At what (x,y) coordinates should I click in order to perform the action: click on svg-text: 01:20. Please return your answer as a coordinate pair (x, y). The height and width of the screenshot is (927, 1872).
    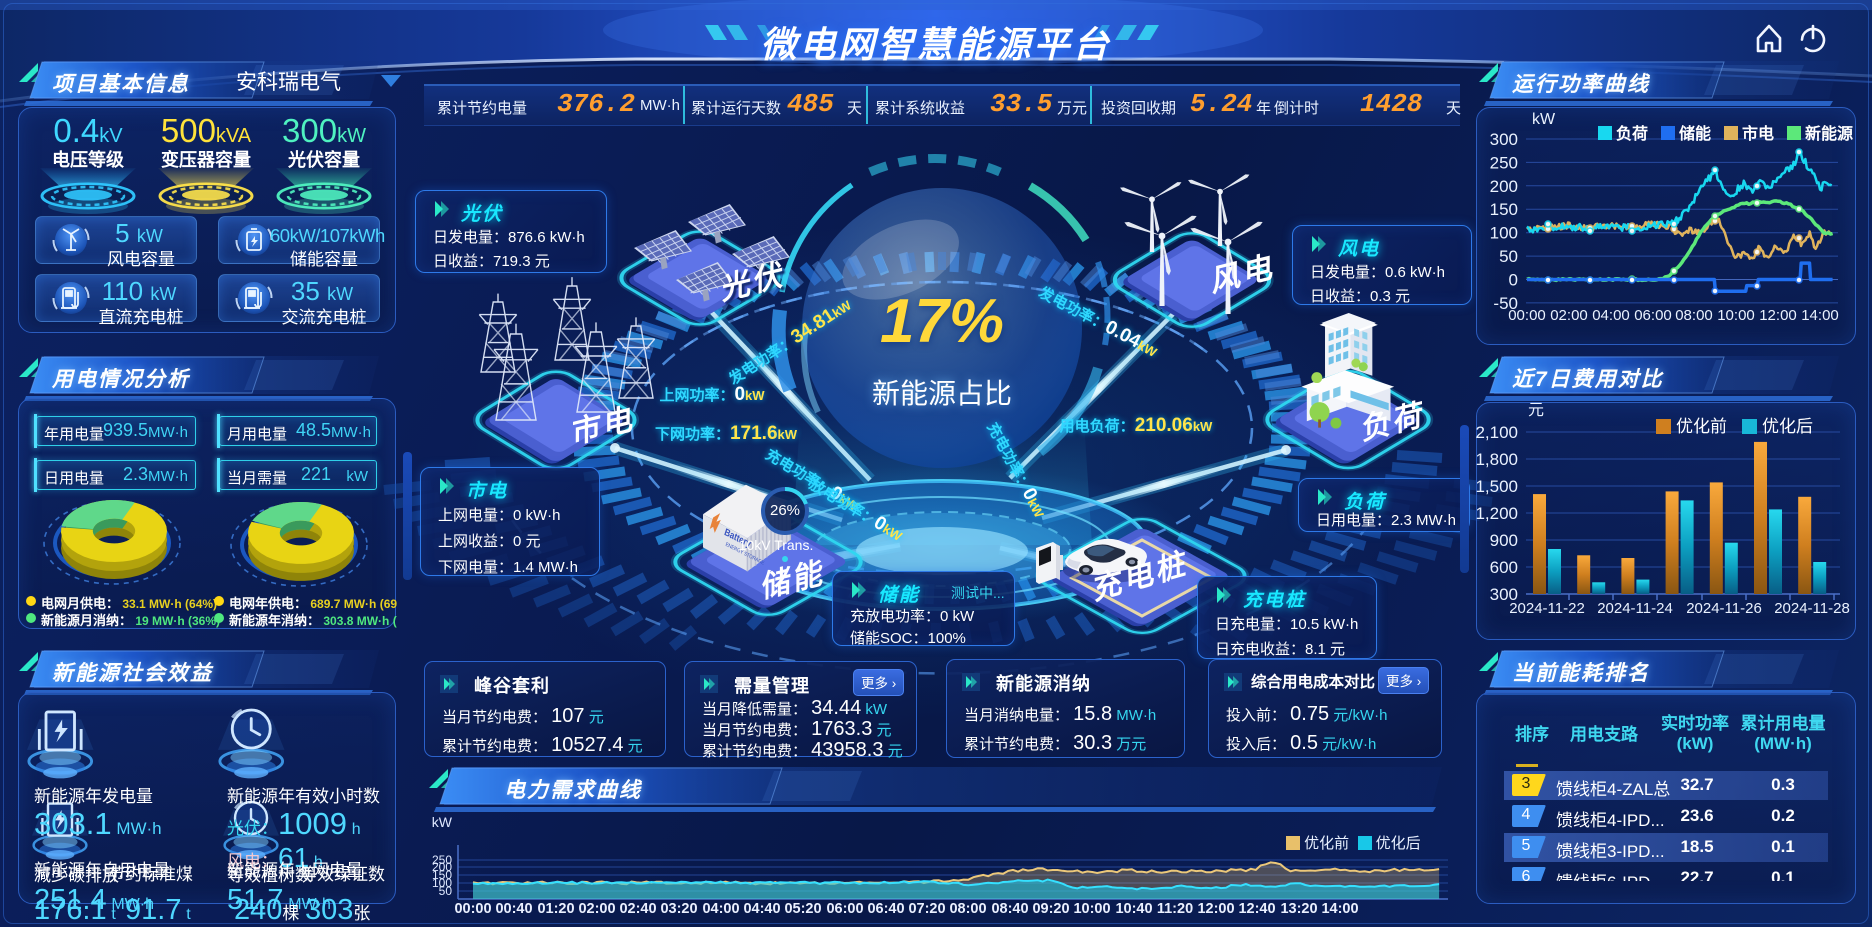
    Looking at the image, I should click on (555, 909).